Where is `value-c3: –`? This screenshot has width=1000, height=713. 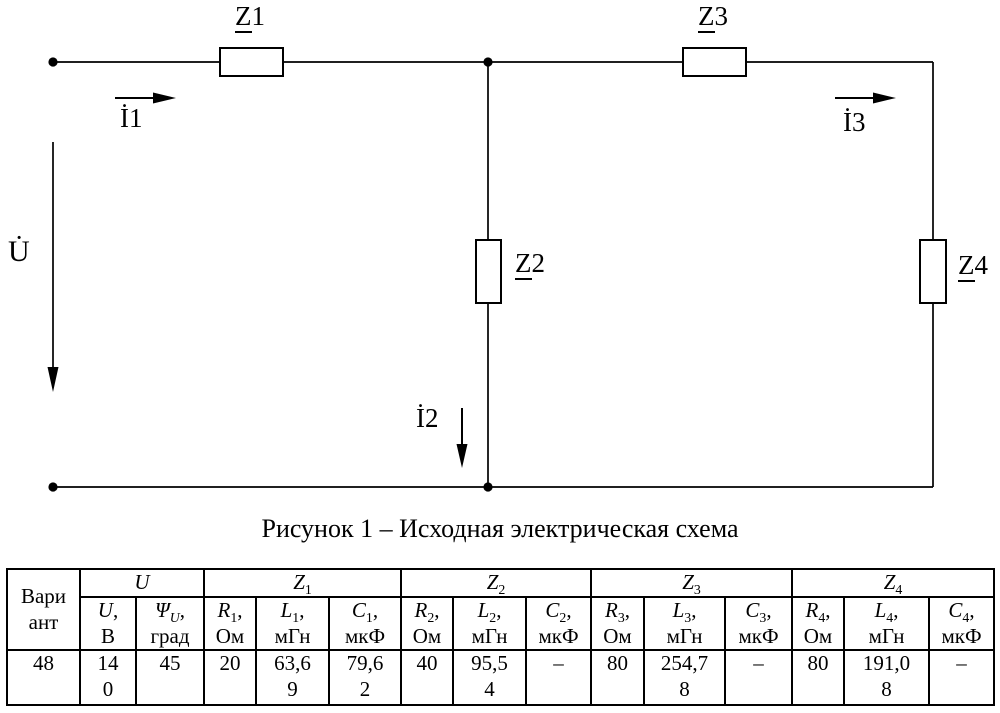
value-c3: – is located at coordinates (758, 678).